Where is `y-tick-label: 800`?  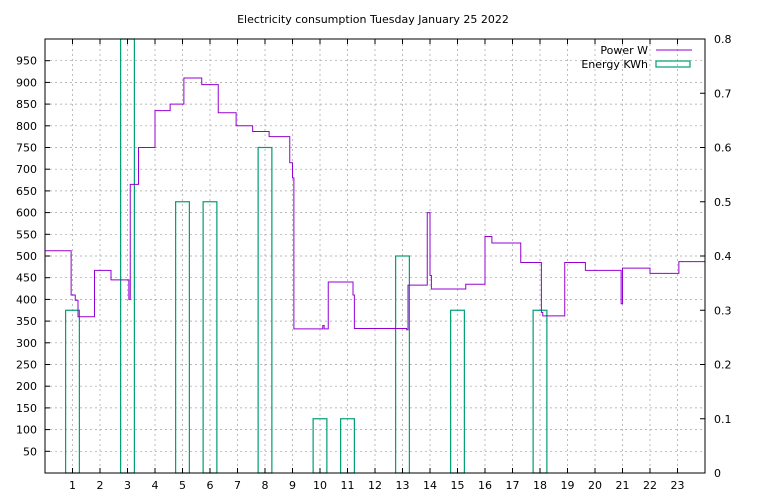
y-tick-label: 800 is located at coordinates (26, 126).